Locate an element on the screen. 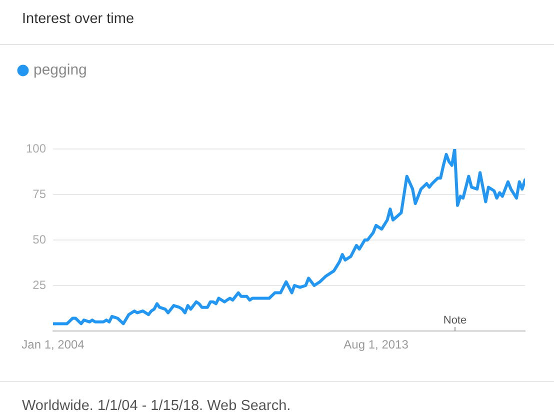  y-tick-label: 25 is located at coordinates (39, 285).